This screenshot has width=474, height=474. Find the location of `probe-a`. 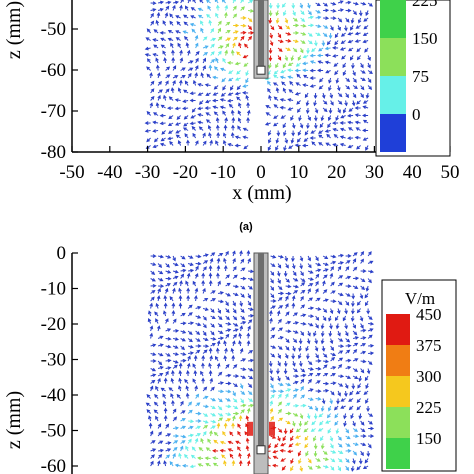

probe-a is located at coordinates (261, 39).